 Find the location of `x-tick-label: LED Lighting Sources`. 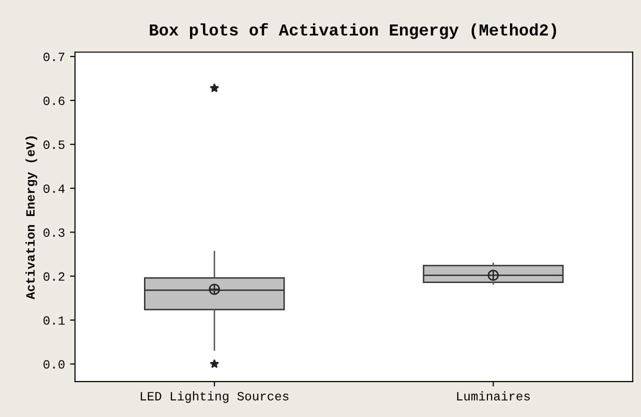

x-tick-label: LED Lighting Sources is located at coordinates (214, 397).